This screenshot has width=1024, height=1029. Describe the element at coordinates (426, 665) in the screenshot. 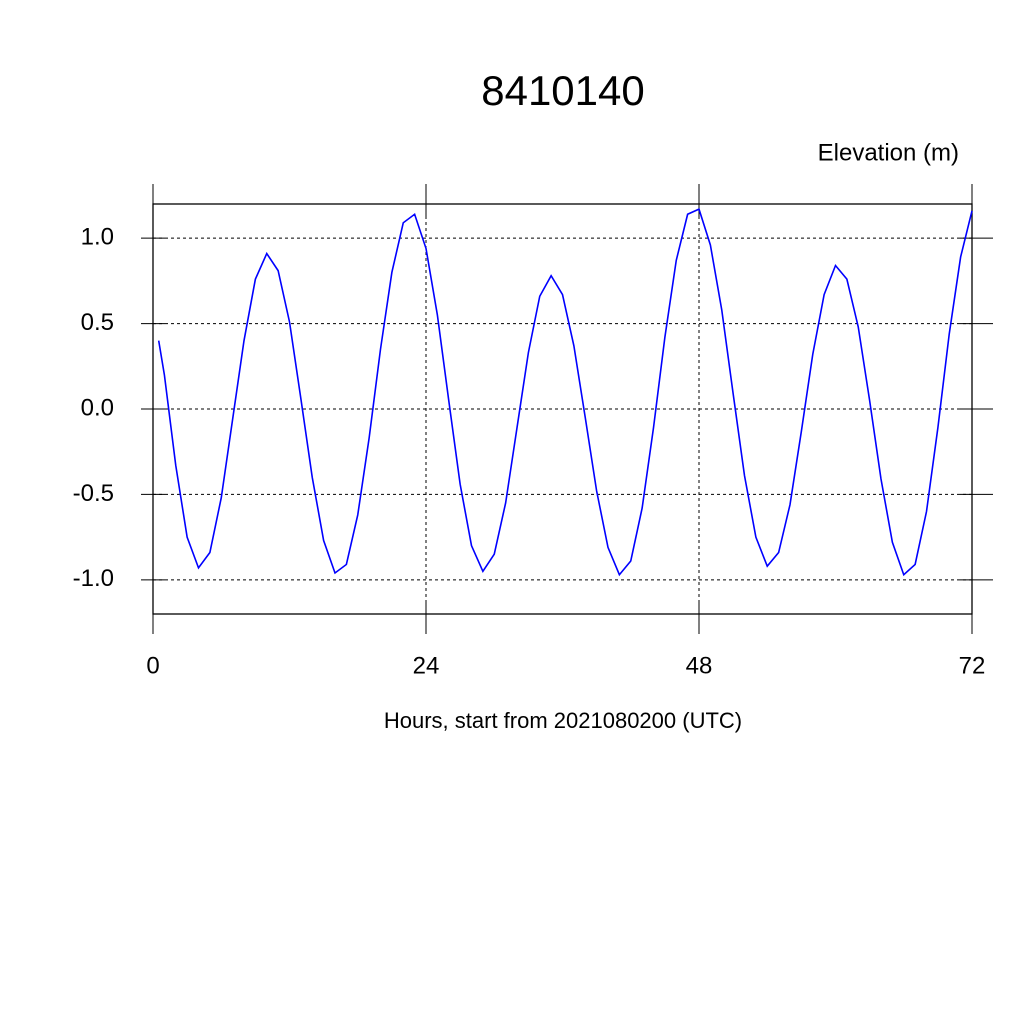

I see `x-tick-label: 24` at that location.